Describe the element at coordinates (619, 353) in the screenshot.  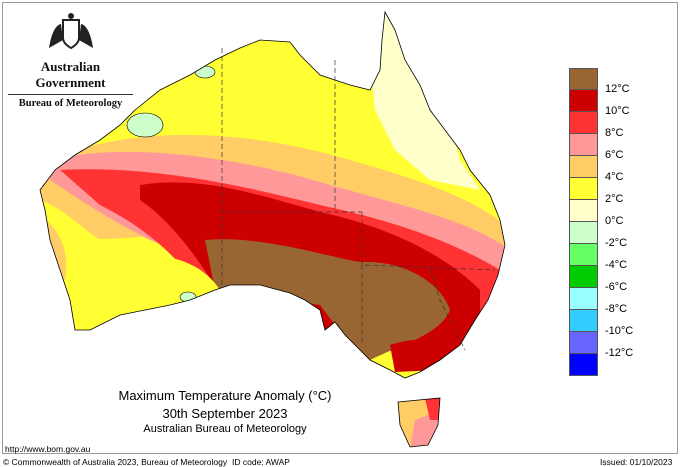
I see `legend-label: -12°C` at that location.